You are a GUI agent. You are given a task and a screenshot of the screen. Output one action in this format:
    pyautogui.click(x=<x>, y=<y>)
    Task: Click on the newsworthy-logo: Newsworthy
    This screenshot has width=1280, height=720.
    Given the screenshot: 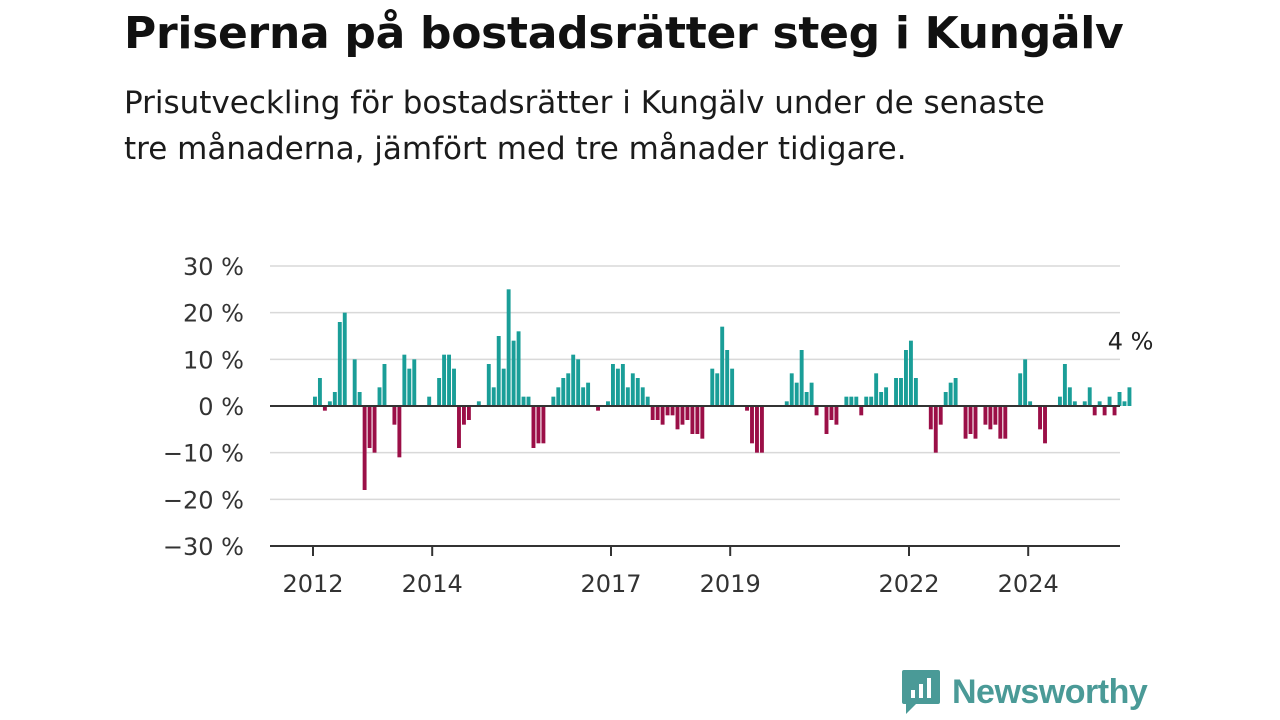 What is the action you would take?
    pyautogui.click(x=1024, y=692)
    